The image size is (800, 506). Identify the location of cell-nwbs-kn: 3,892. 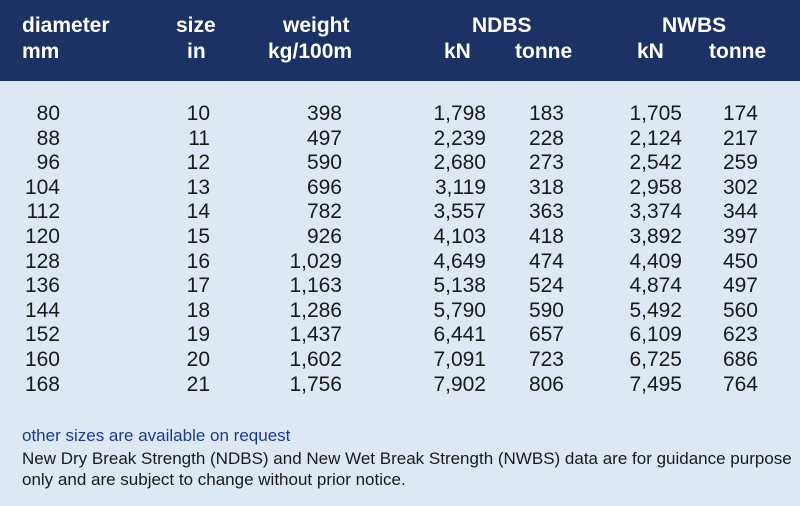
(655, 236).